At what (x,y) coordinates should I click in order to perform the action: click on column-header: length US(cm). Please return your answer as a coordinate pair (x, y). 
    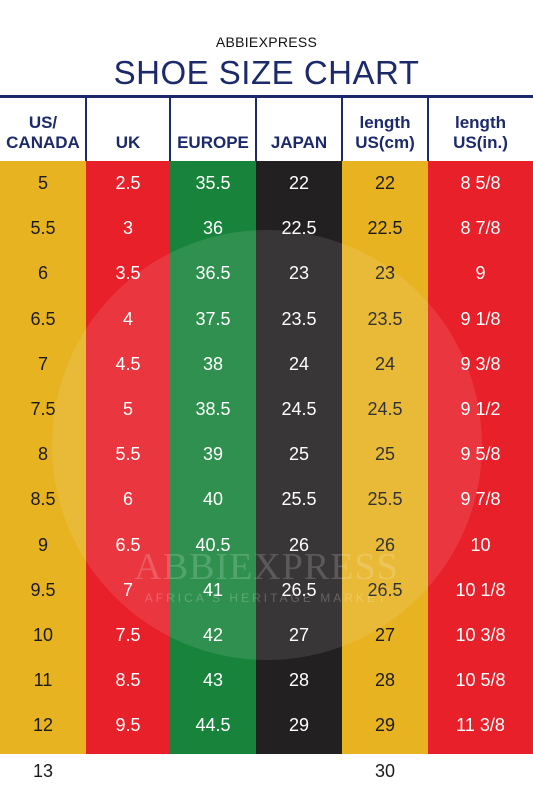
    Looking at the image, I should click on (385, 132).